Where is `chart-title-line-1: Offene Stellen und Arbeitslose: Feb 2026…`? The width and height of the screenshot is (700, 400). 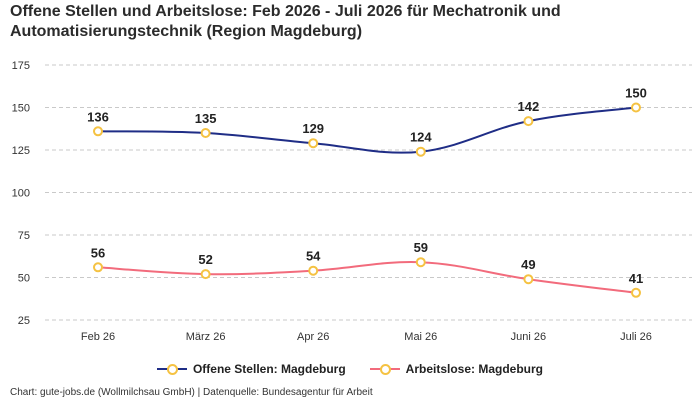
chart-title-line-1: Offene Stellen und Arbeitslose: Feb 2026… is located at coordinates (285, 11).